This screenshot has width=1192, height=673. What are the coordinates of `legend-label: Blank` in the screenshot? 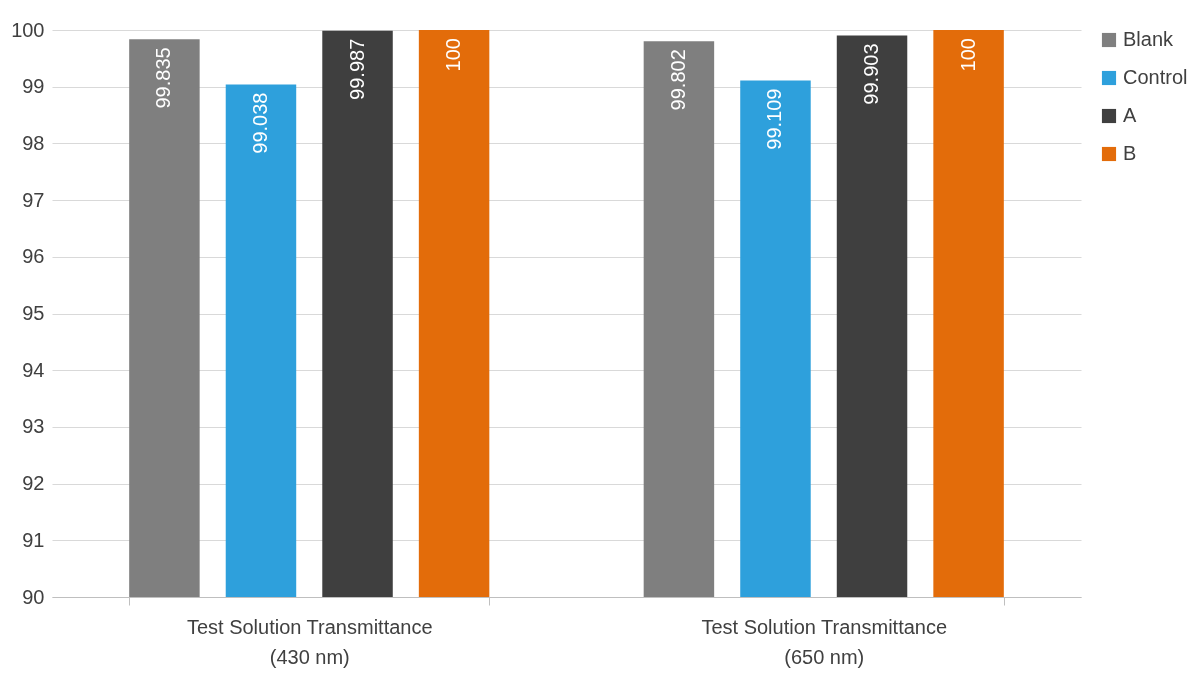 It's located at (1149, 39).